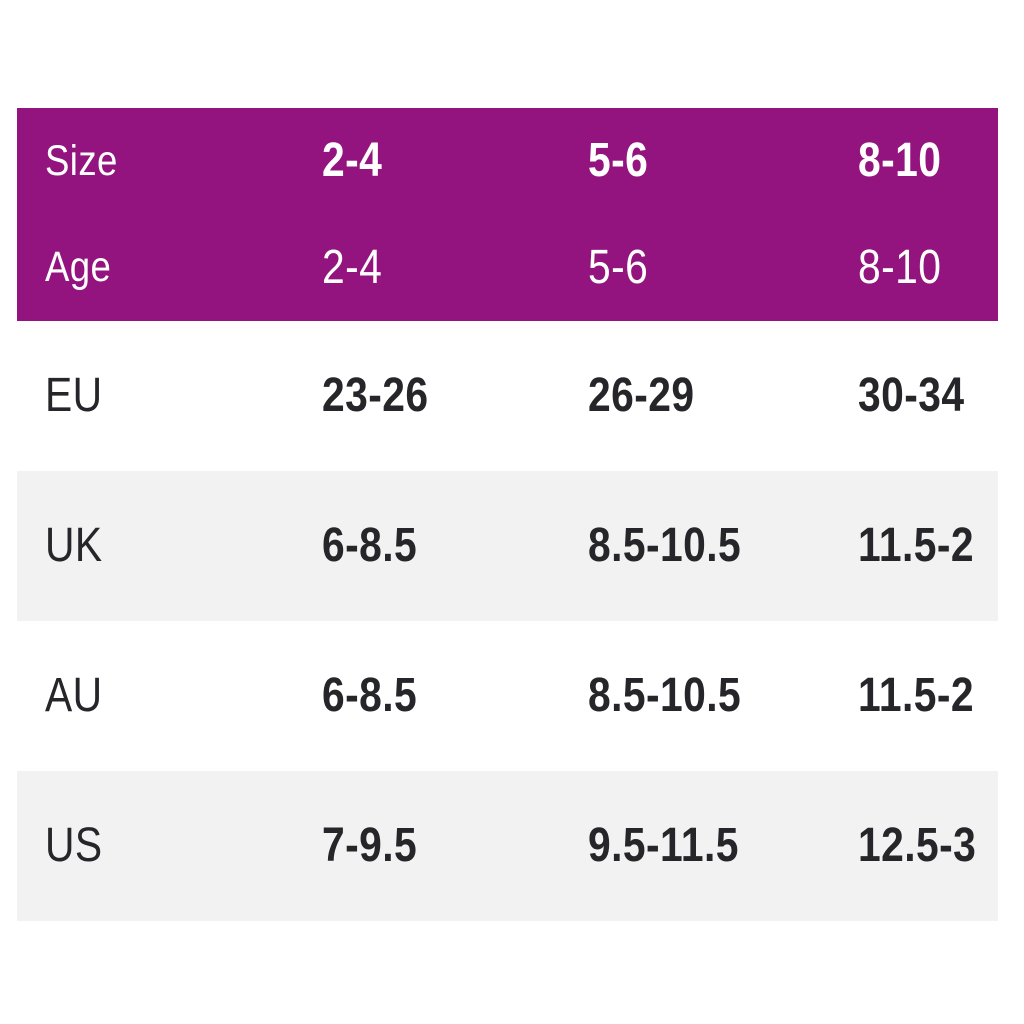  I want to click on table-row-eu: EU 23-26 26-29 30-34, so click(507, 396).